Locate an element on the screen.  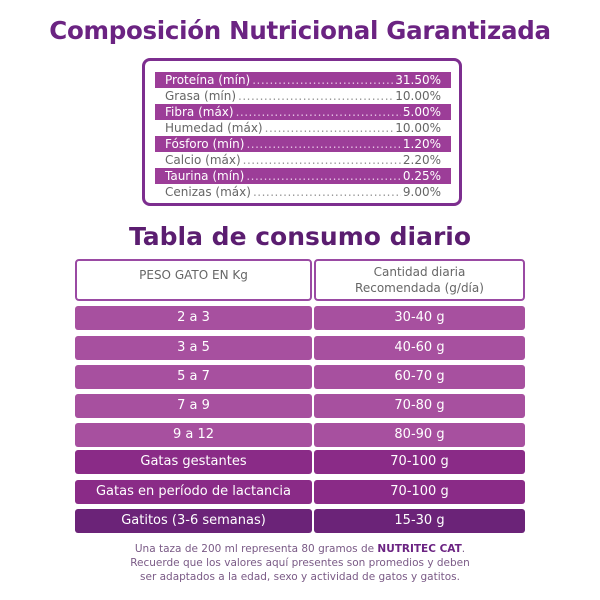
nutrient-value: 0.25% is located at coordinates (421, 176).